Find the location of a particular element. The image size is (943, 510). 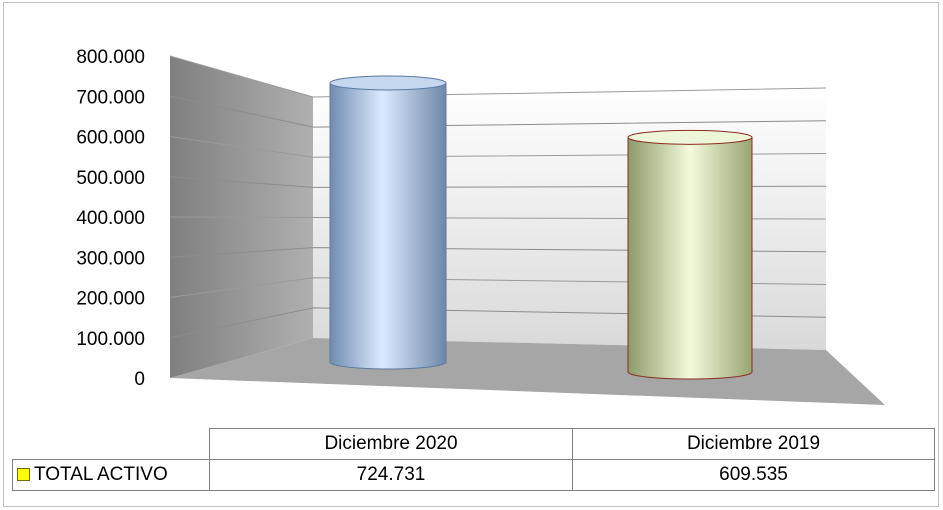

legend-swatch-icon is located at coordinates (23, 474).